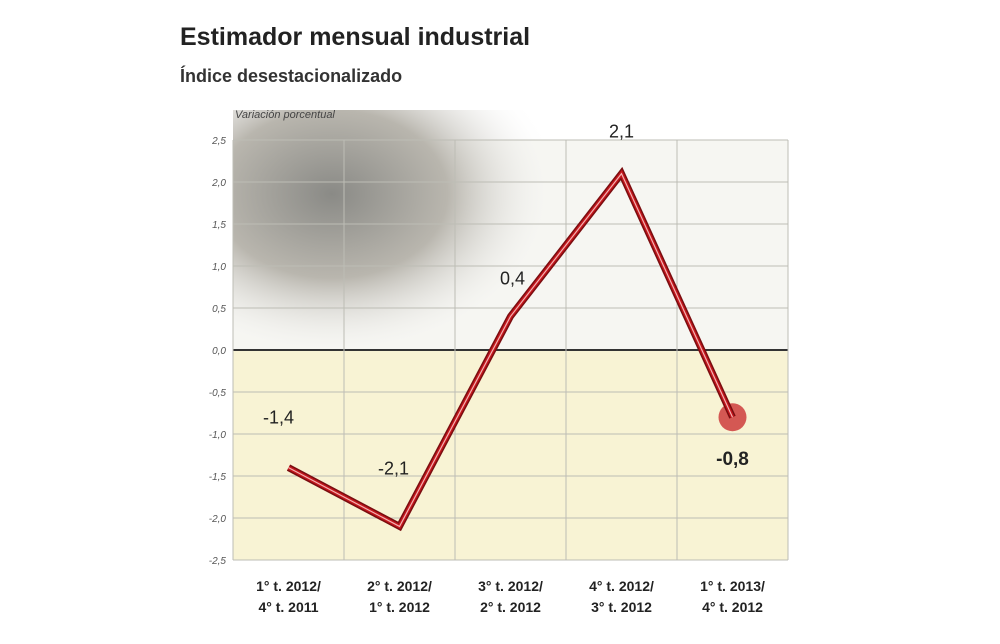  Describe the element at coordinates (621, 596) in the screenshot. I see `x-tick-label: 4° t. 2012/ 3° t. 2012` at that location.